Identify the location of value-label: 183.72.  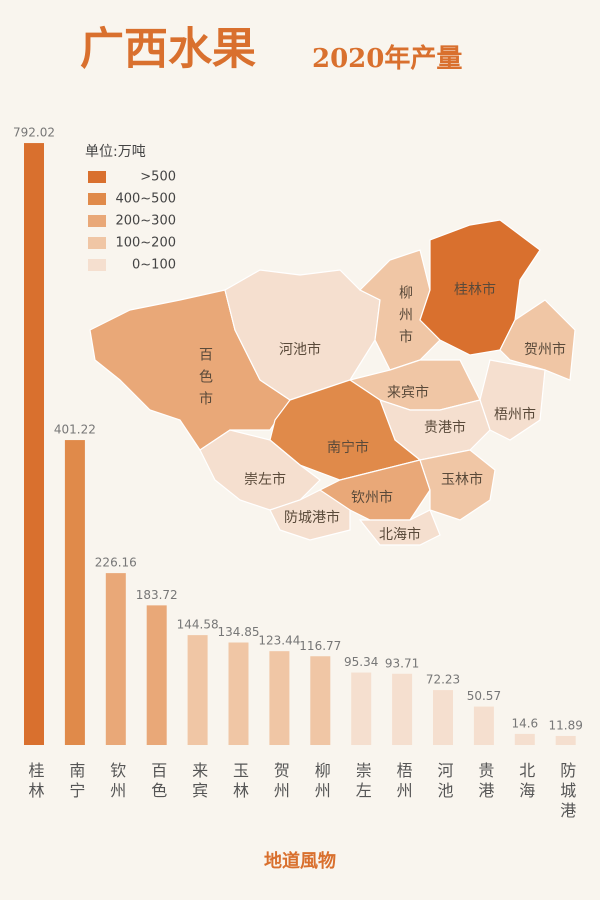
(157, 595).